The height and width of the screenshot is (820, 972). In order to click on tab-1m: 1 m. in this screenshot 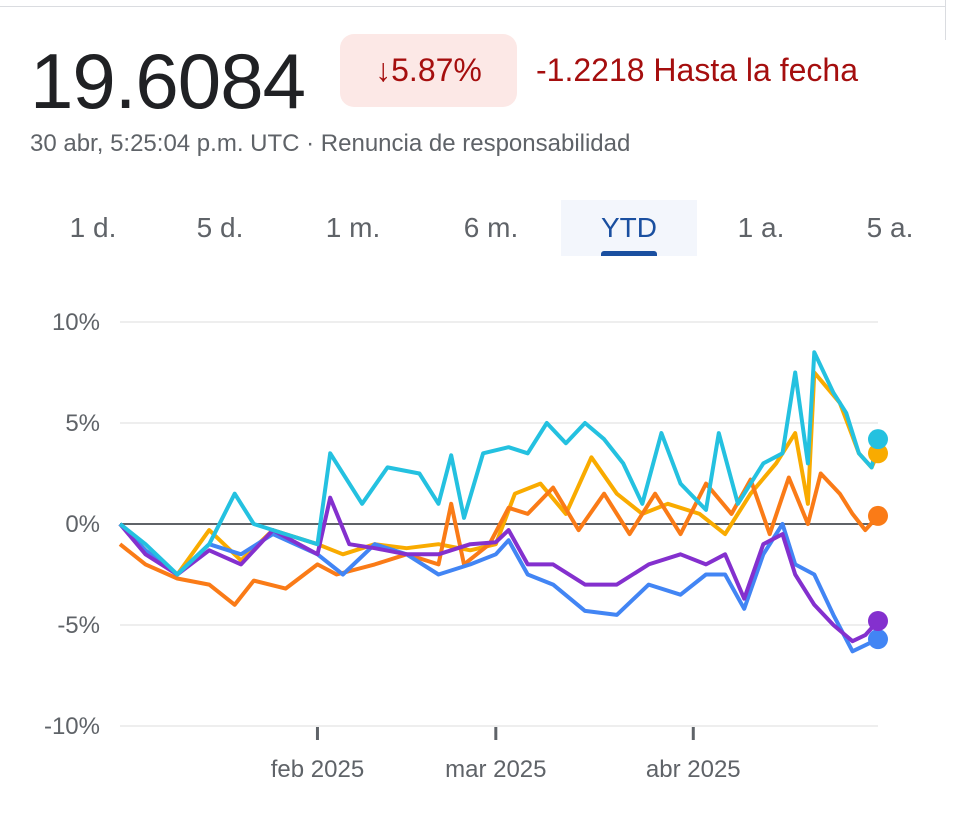, I will do `click(353, 227)`.